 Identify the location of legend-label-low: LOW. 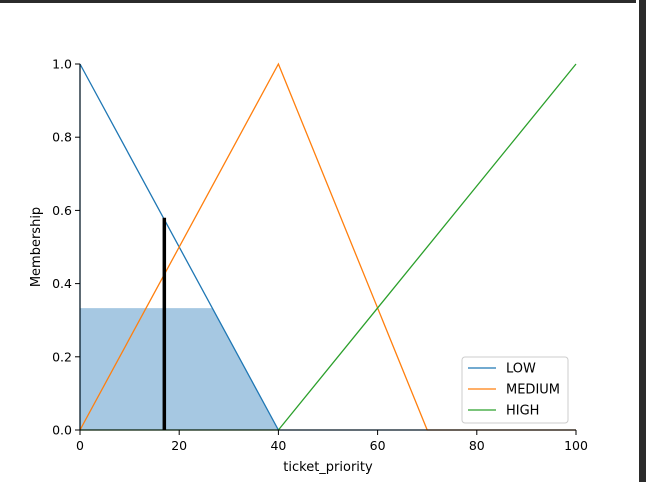
(521, 369).